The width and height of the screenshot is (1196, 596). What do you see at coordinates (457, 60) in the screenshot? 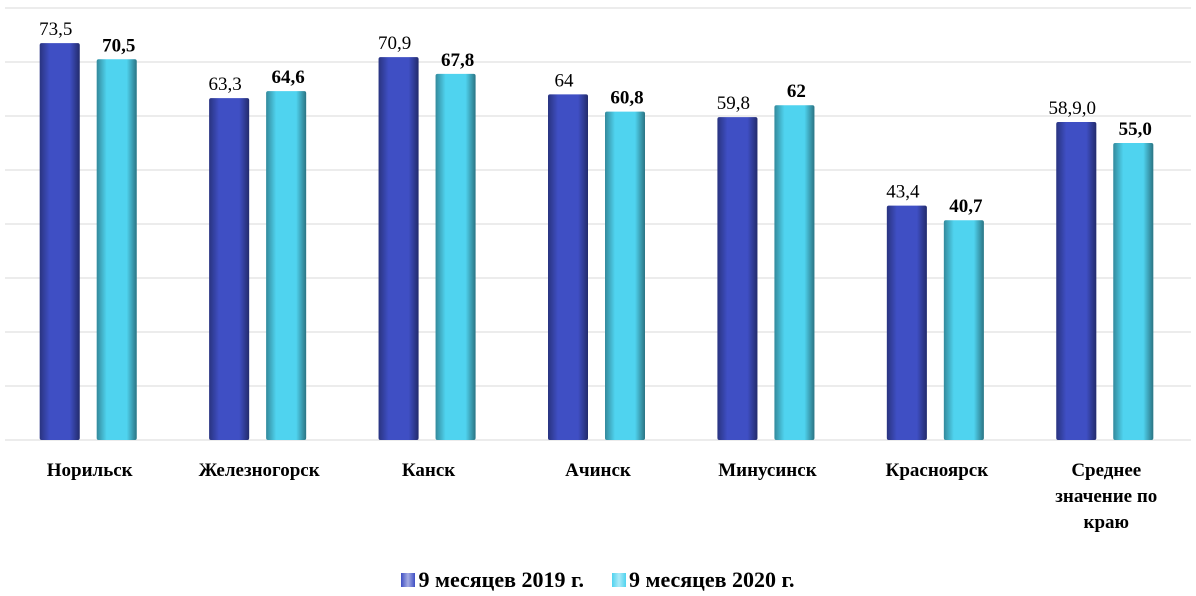
I see `data-label: 67,8` at bounding box center [457, 60].